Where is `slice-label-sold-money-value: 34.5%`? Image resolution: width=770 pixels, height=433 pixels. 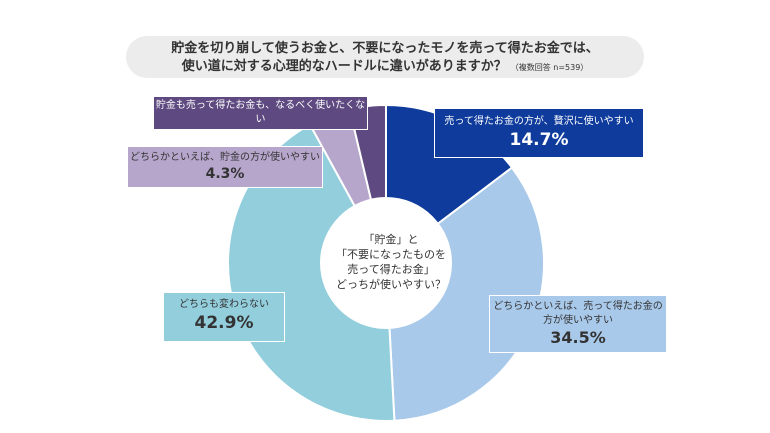 slice-label-sold-money-value: 34.5% is located at coordinates (578, 337).